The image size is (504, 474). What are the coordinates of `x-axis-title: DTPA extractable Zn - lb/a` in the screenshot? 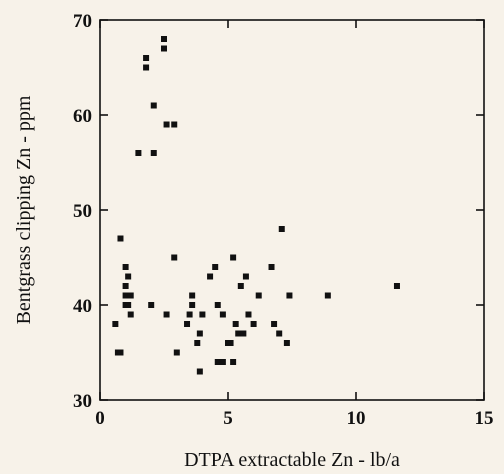 It's located at (292, 460).